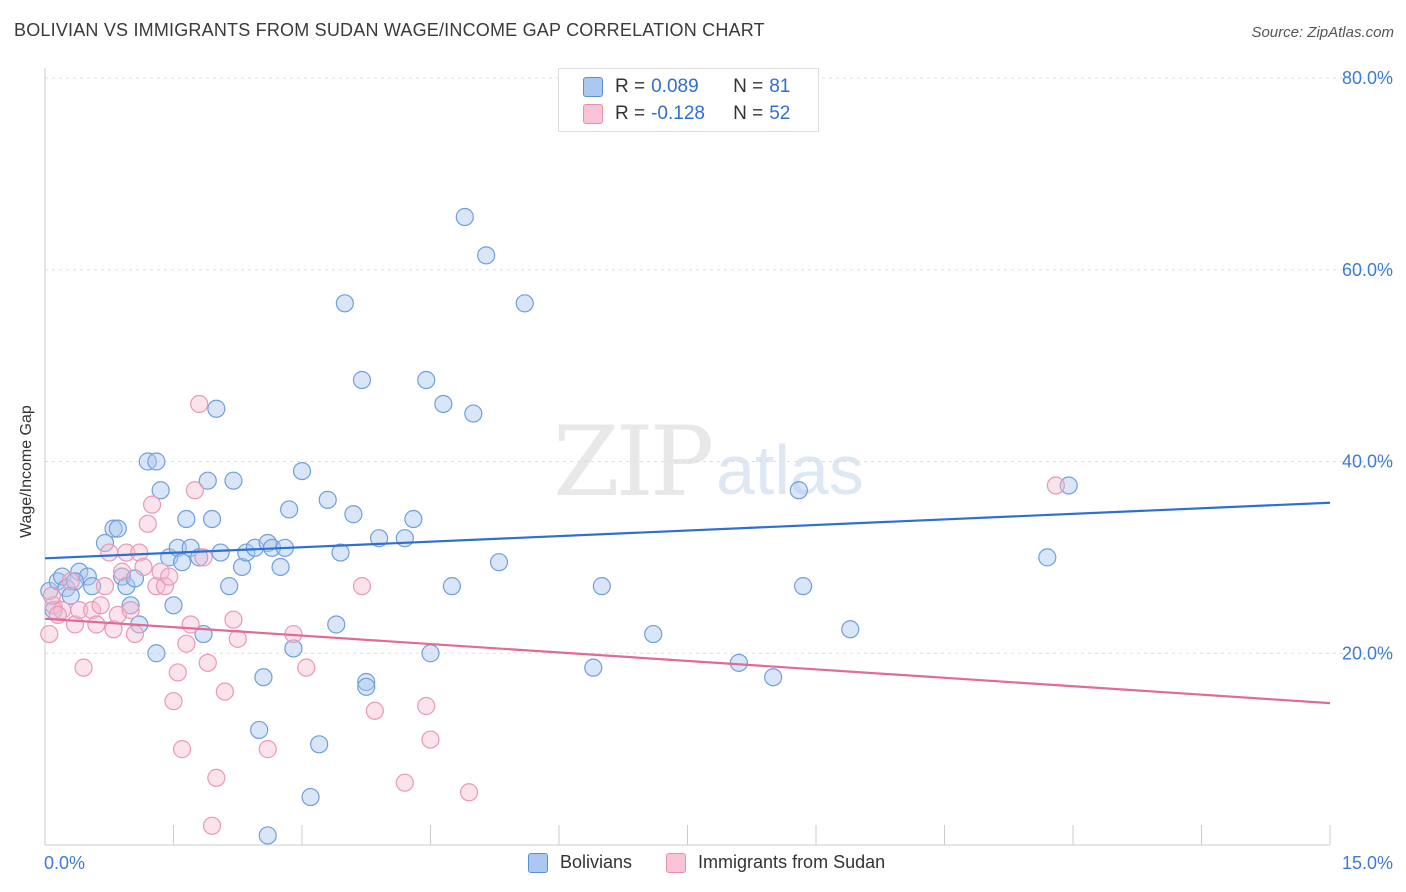 This screenshot has width=1406, height=892. What do you see at coordinates (1322, 32) in the screenshot?
I see `source-label: Source: ZipAtlas.com` at bounding box center [1322, 32].